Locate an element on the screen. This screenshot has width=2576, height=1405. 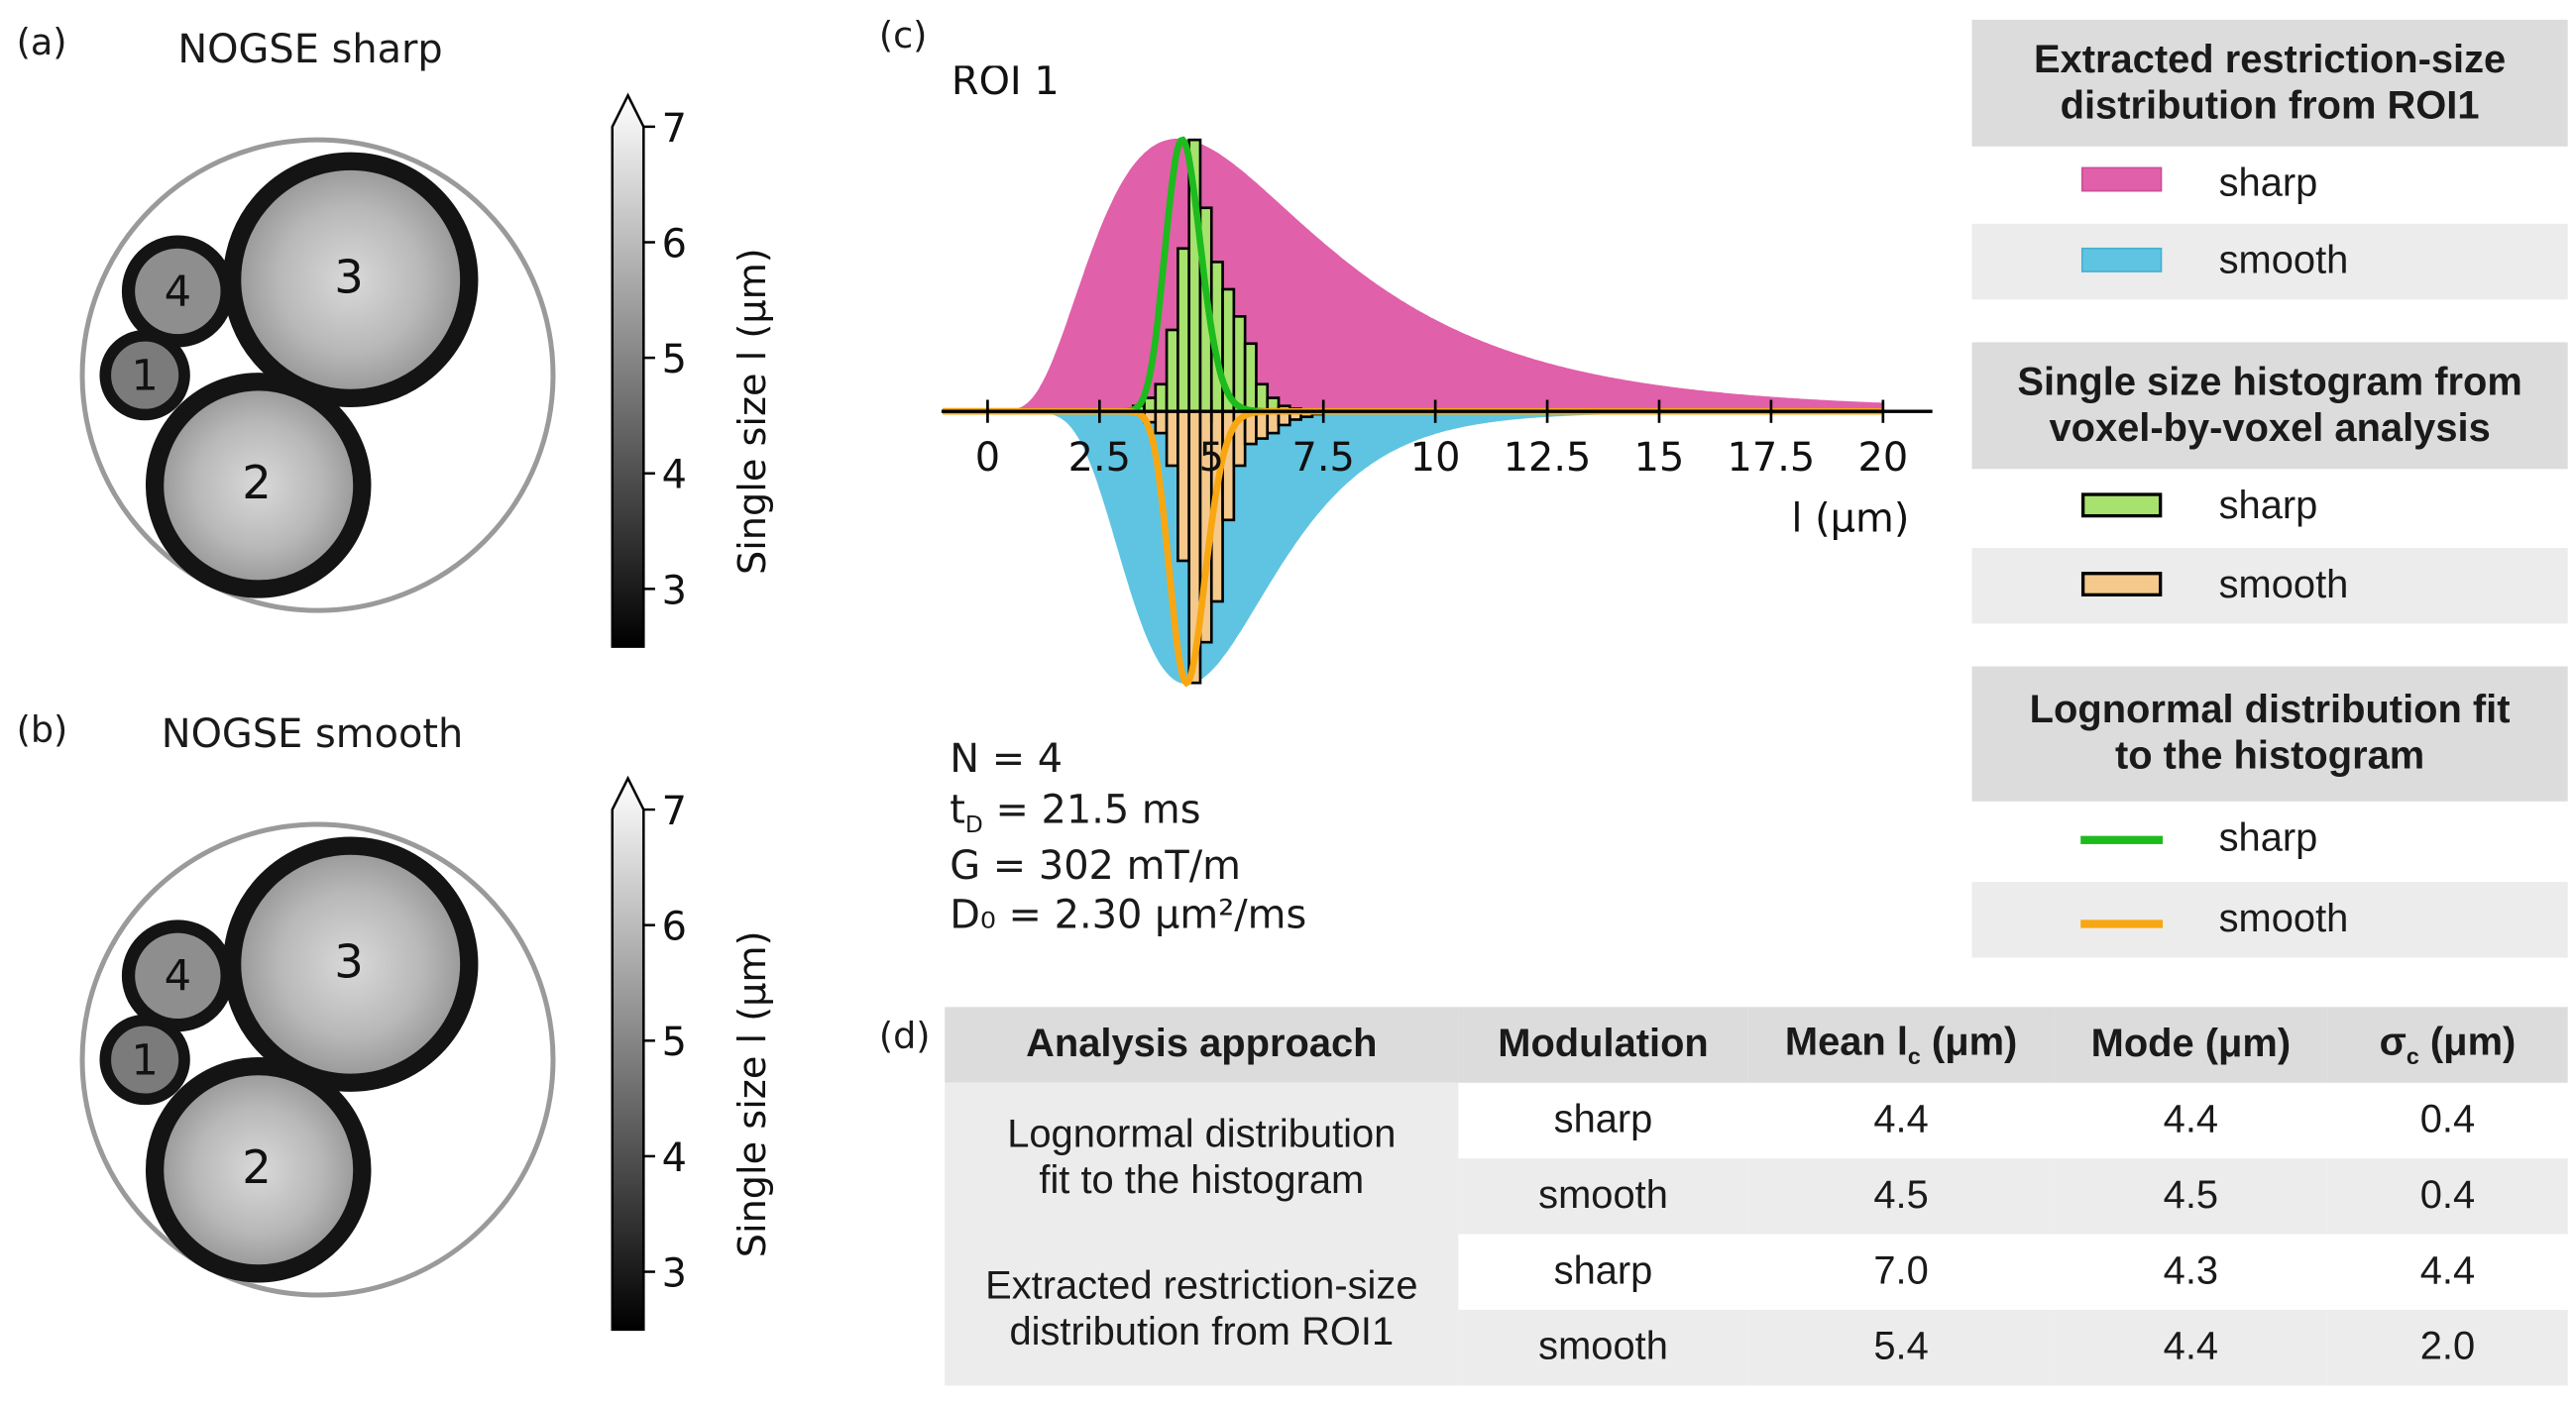
x-tick-label: 2.5 is located at coordinates (1099, 458).